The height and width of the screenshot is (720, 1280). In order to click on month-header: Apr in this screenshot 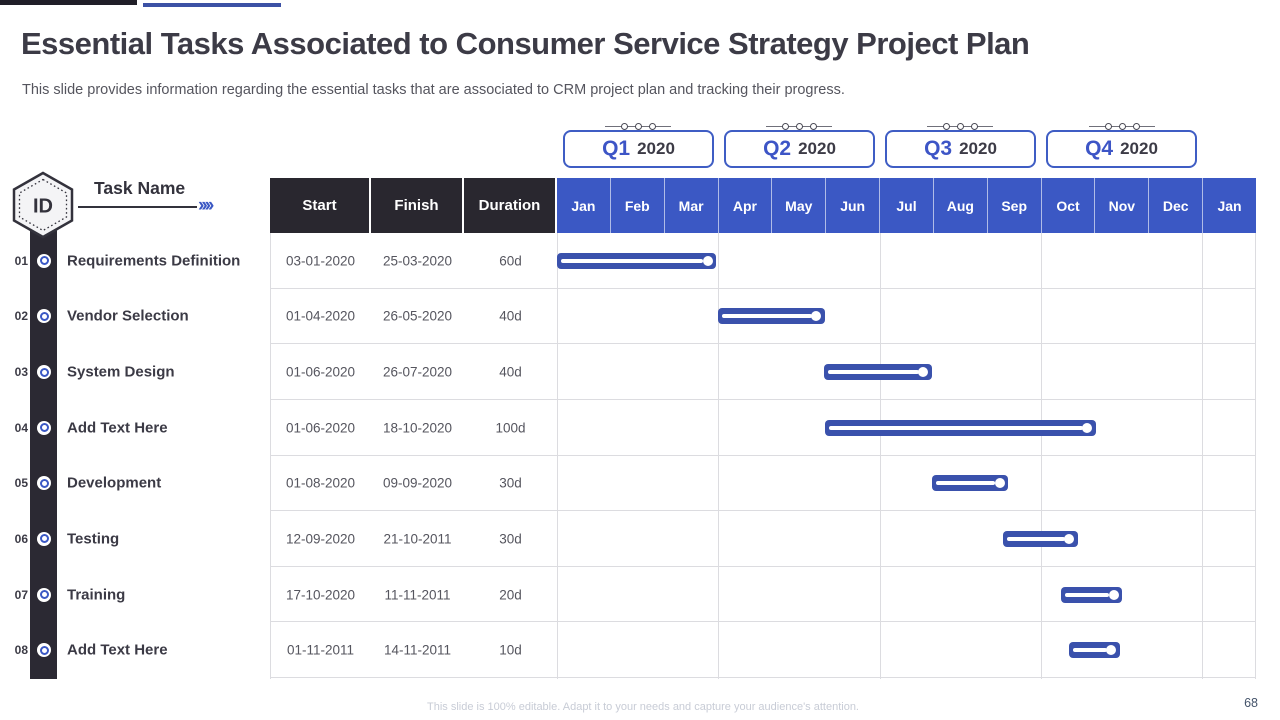, I will do `click(745, 205)`.